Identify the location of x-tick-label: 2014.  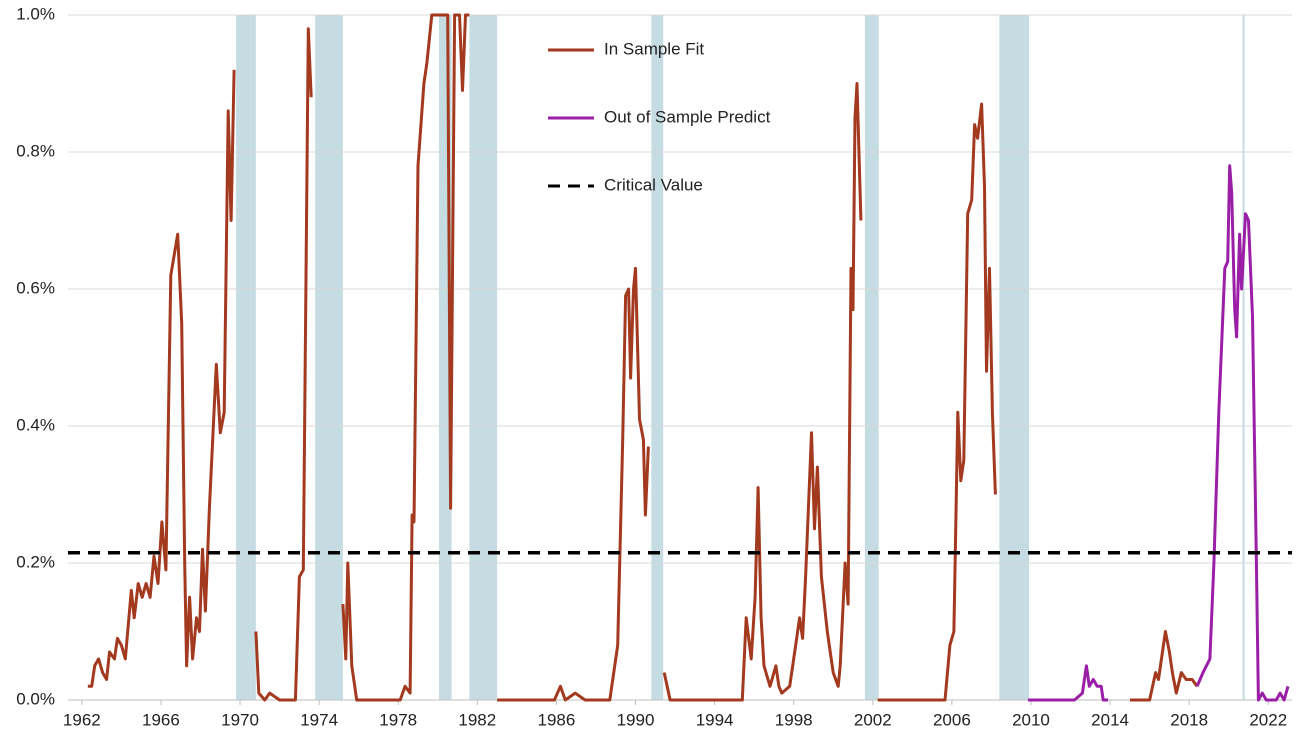
(1110, 719).